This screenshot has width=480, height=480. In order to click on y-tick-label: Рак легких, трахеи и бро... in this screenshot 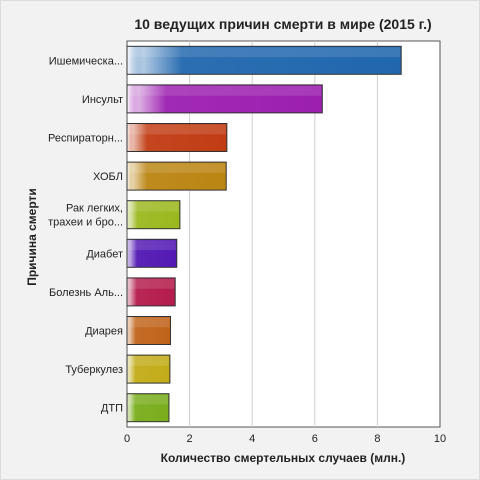, I will do `click(85, 216)`.